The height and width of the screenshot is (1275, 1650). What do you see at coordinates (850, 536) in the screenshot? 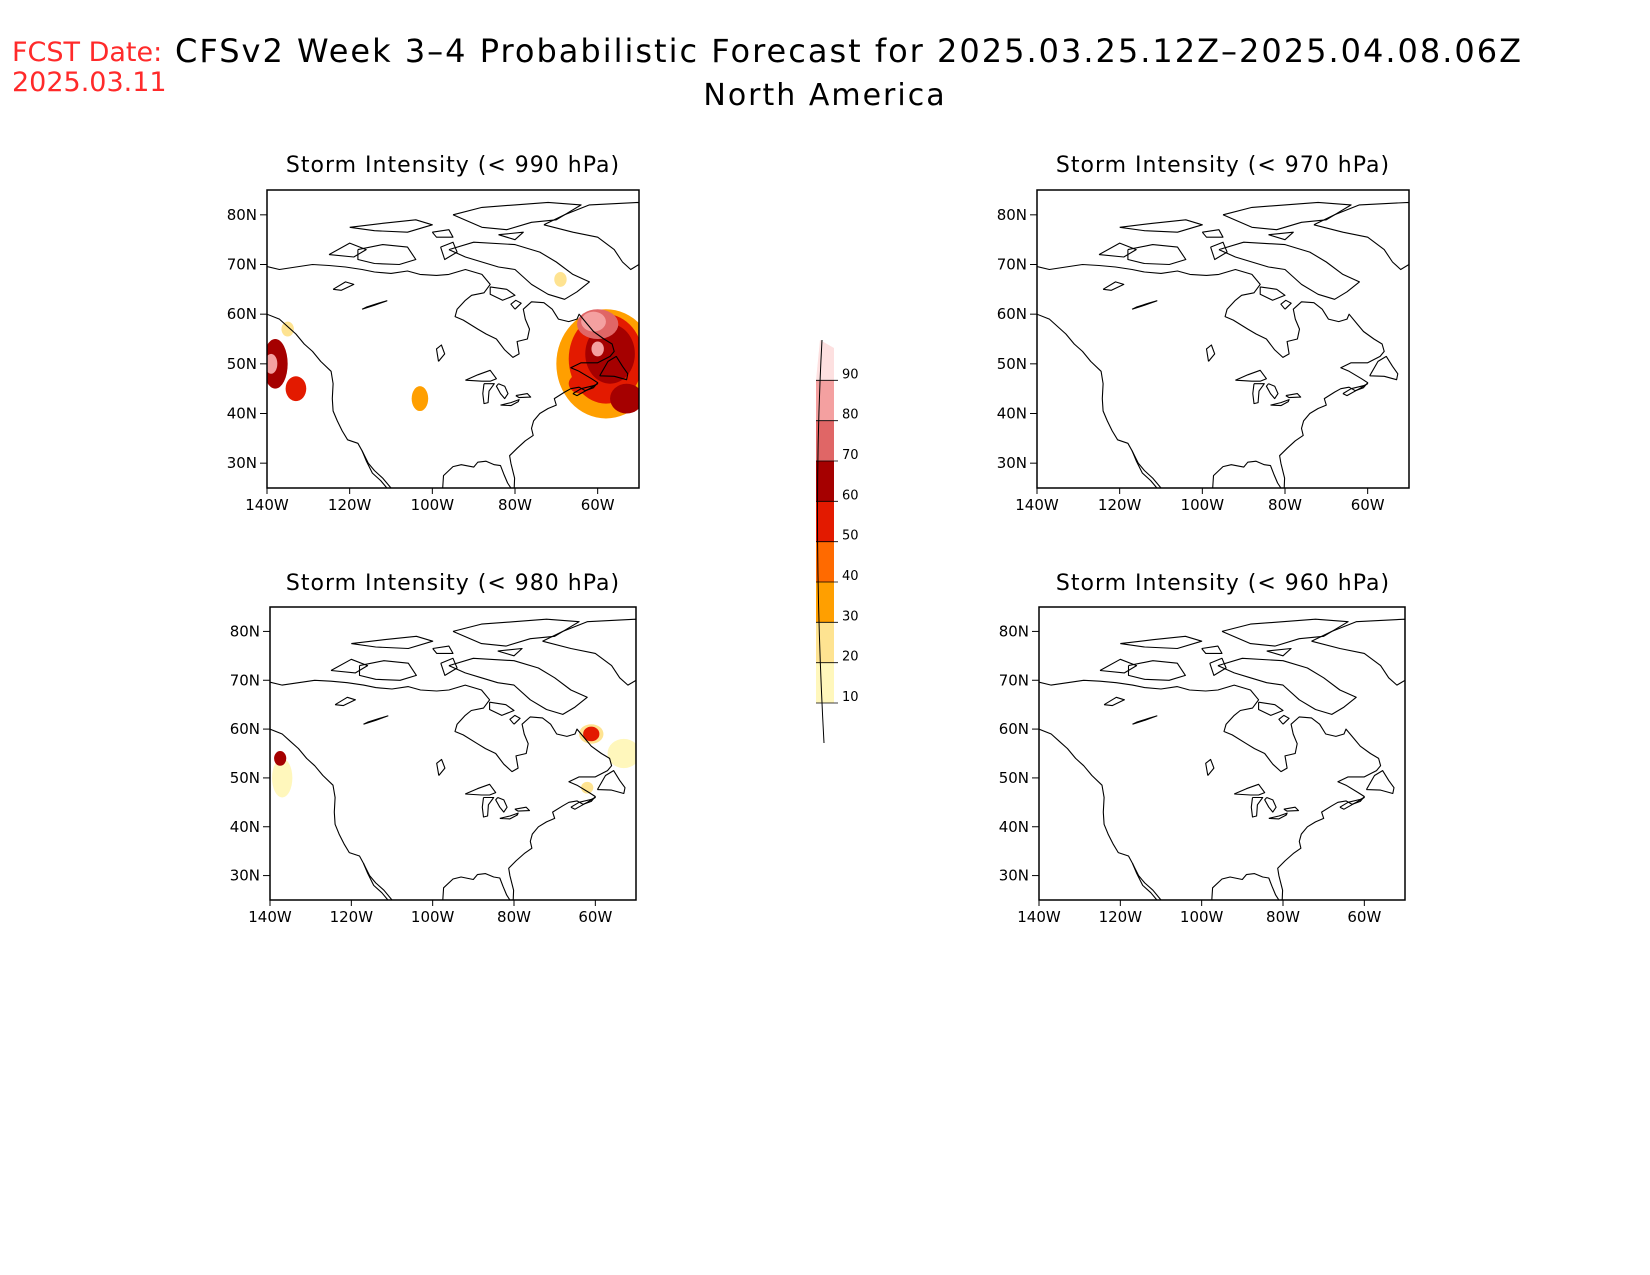
I see `colorbar-label: 50` at bounding box center [850, 536].